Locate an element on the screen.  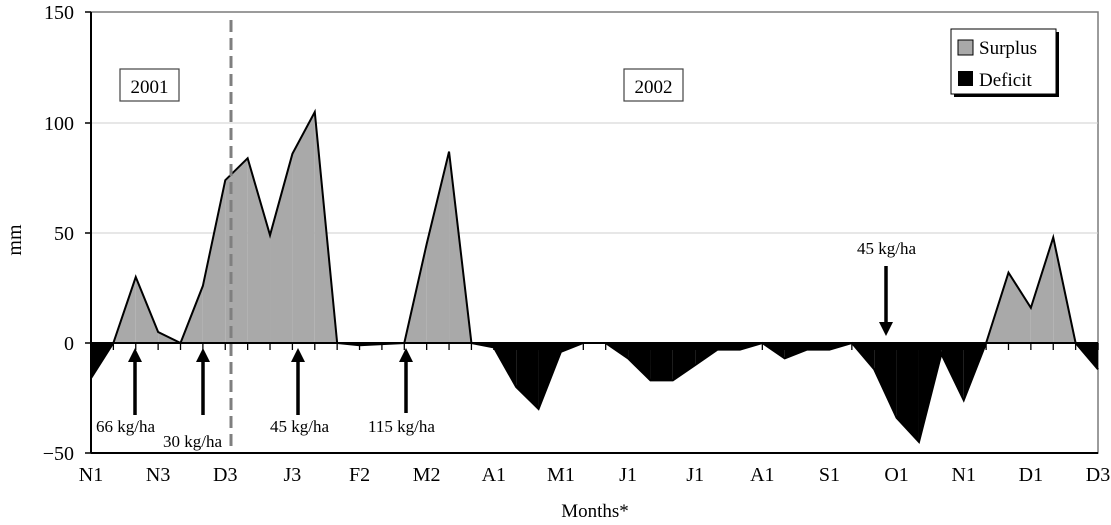
x-tick-labels: N1 N3 D3 J3 F2 M2 A1 M1 J1 J1 A1 S1 O1 N1 D1 D3 is located at coordinates (594, 475).